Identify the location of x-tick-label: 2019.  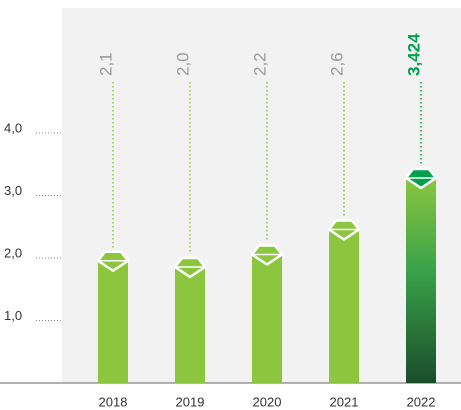
(190, 401).